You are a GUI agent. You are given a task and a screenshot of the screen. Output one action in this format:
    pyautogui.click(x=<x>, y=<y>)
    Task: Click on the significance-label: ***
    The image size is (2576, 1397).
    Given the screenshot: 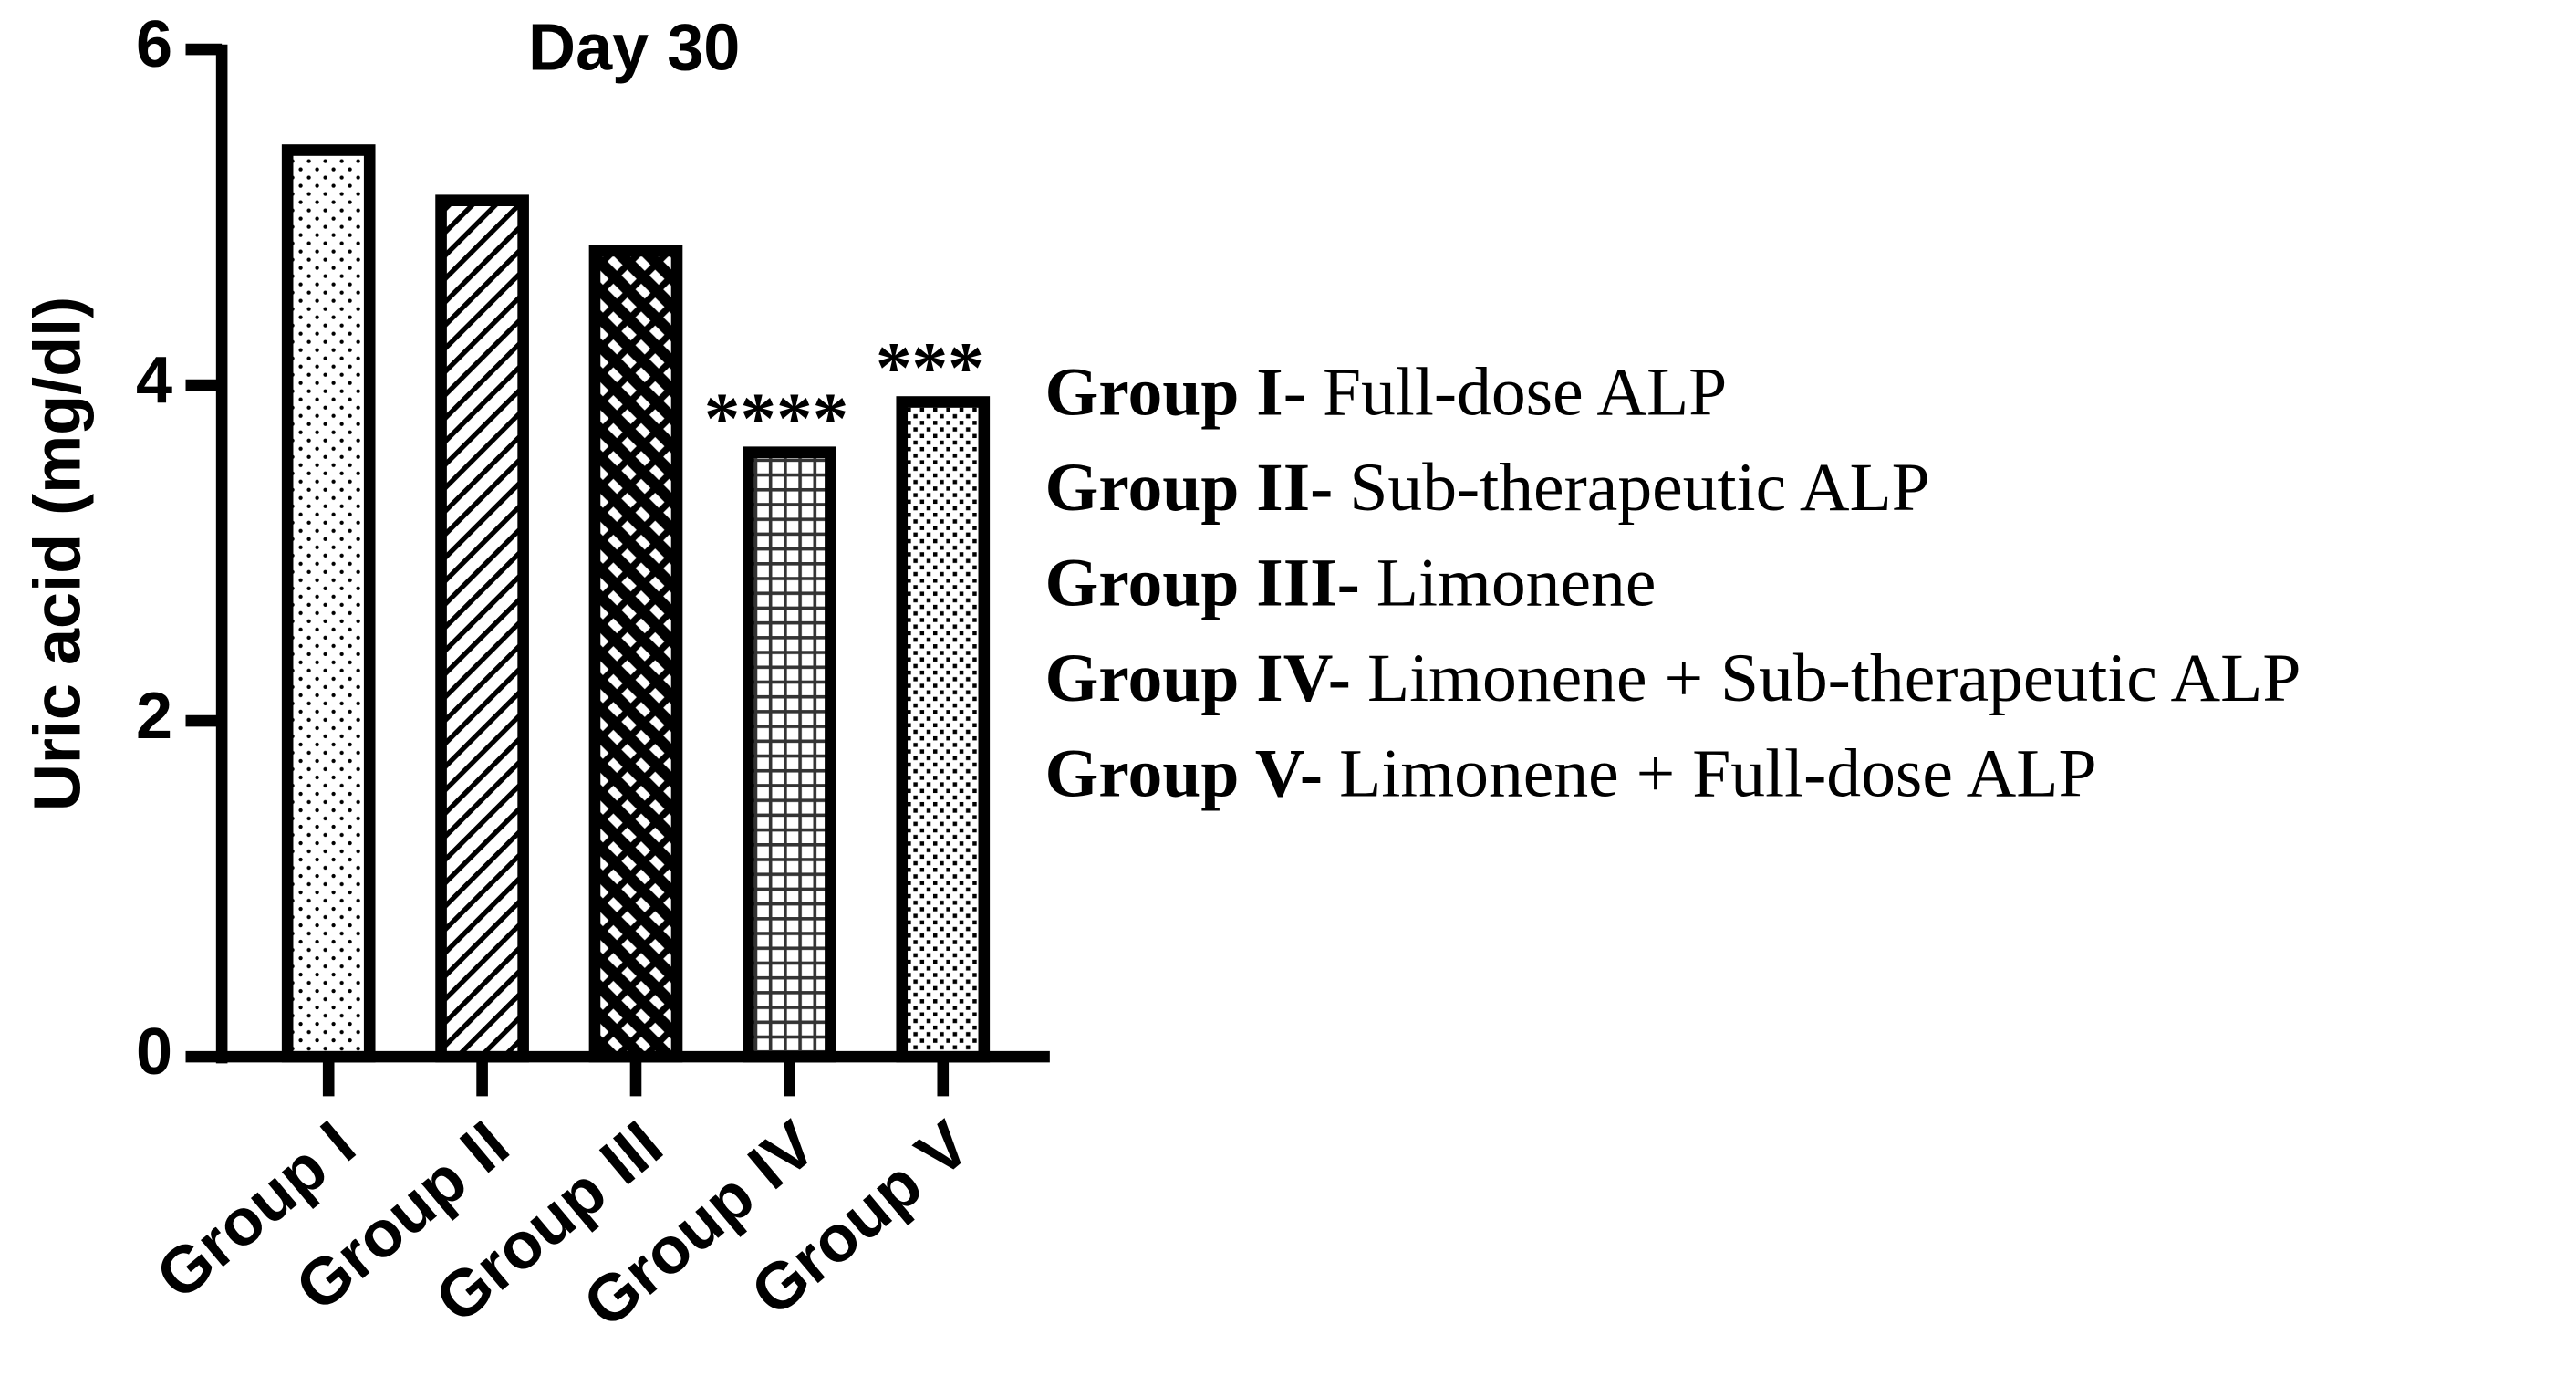 What is the action you would take?
    pyautogui.click(x=930, y=368)
    